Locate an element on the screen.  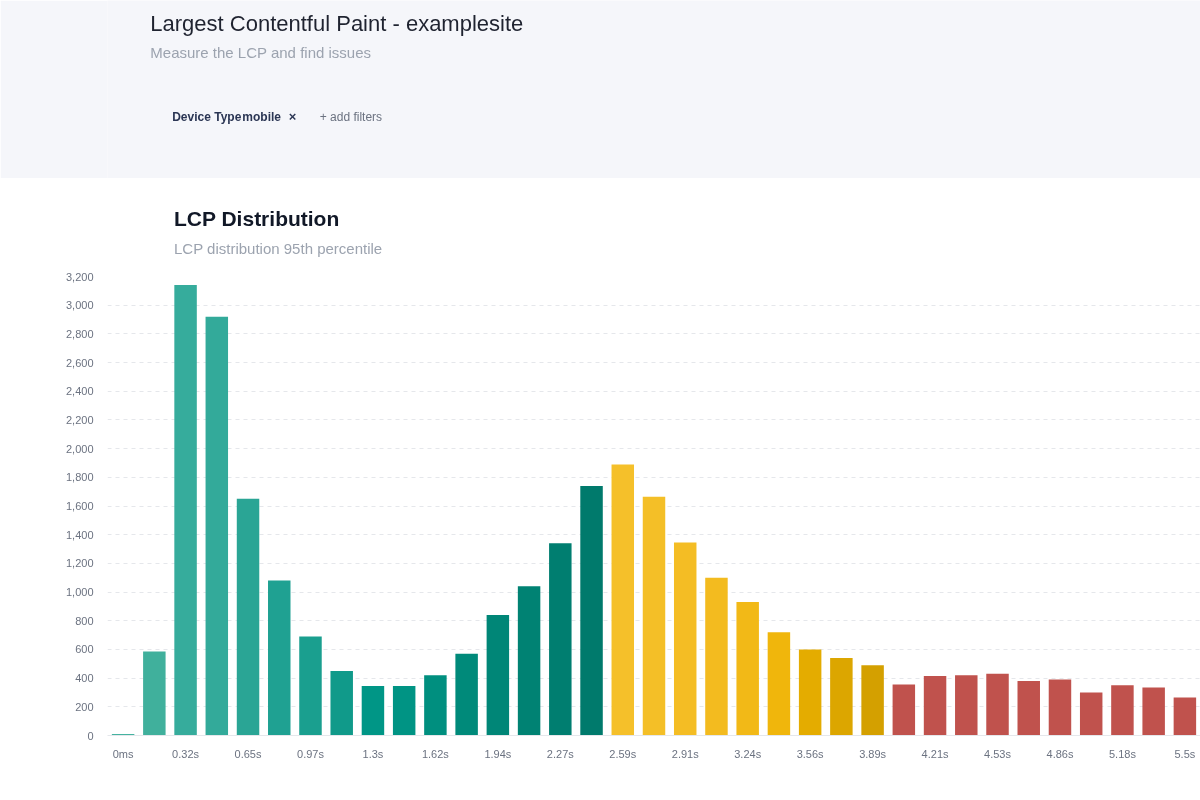
x-tick-label: 1.62s is located at coordinates (435, 753).